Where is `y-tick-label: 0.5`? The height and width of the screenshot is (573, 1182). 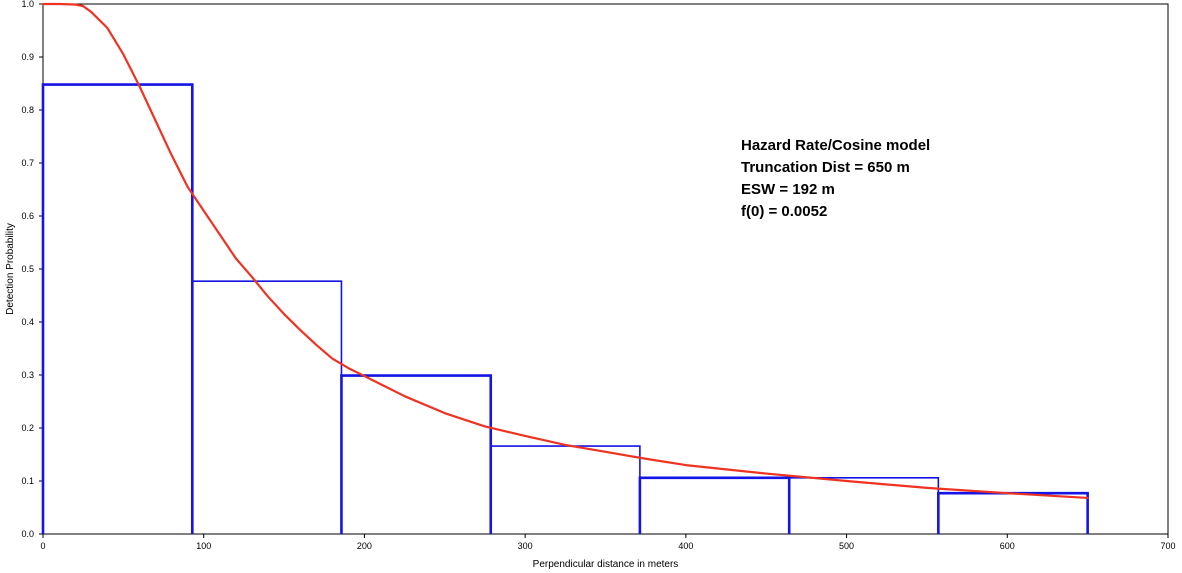 y-tick-label: 0.5 is located at coordinates (27, 269).